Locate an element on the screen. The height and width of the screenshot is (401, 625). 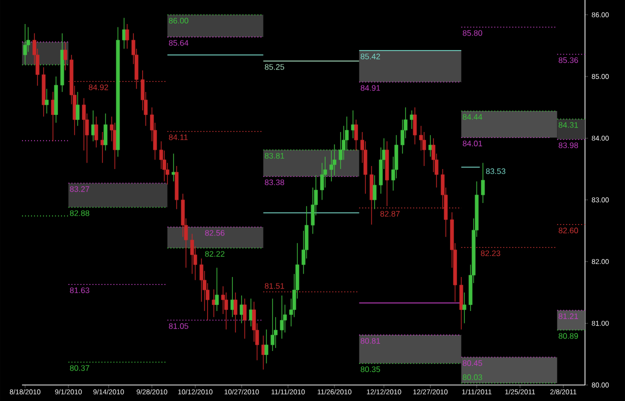
series-label: 82.60 is located at coordinates (568, 231).